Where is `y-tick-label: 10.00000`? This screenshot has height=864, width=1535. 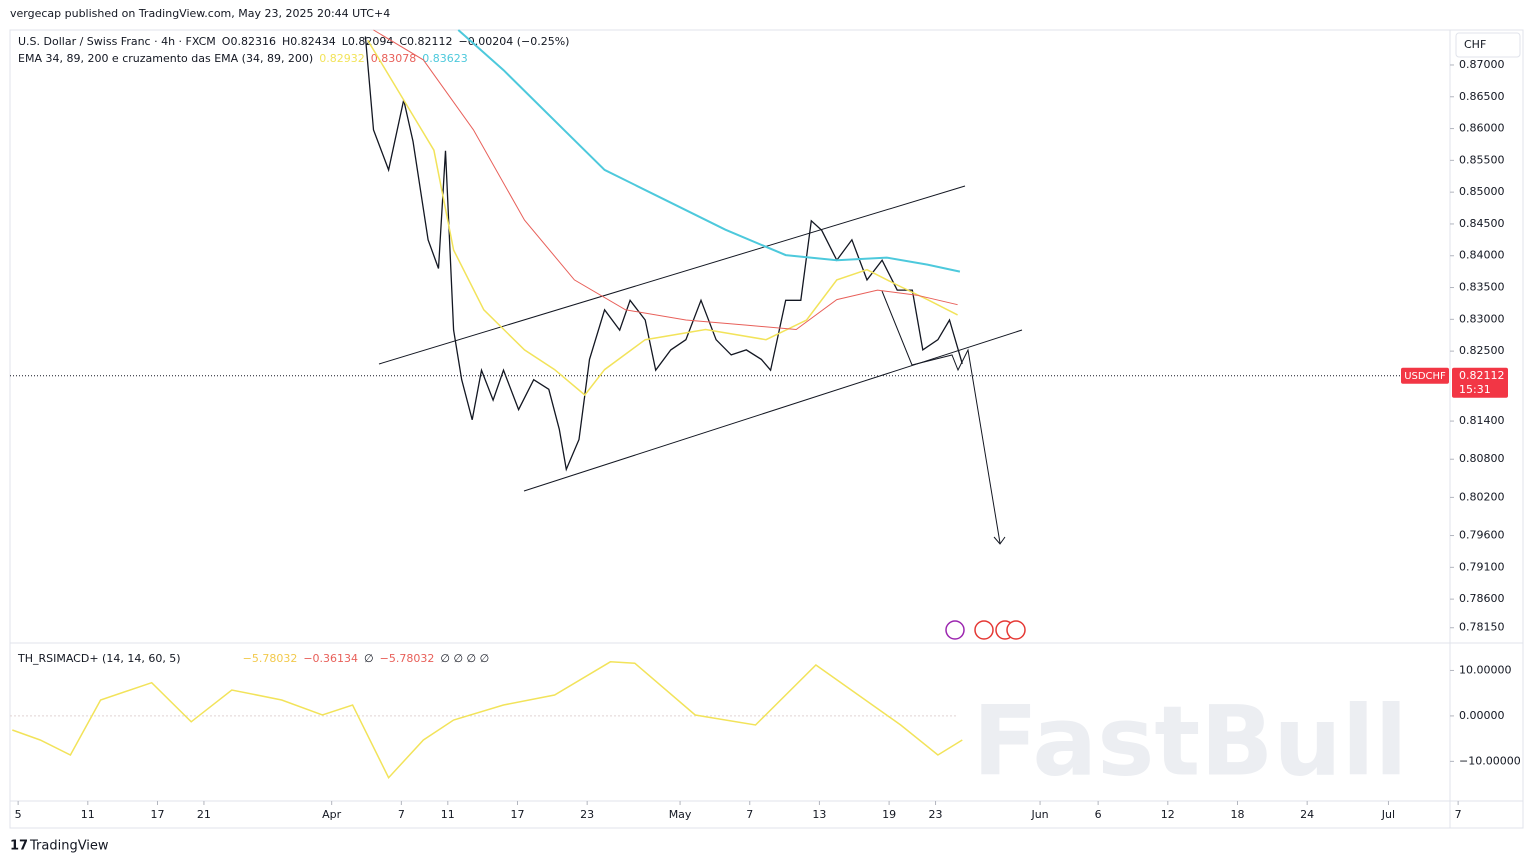 y-tick-label: 10.00000 is located at coordinates (1485, 669).